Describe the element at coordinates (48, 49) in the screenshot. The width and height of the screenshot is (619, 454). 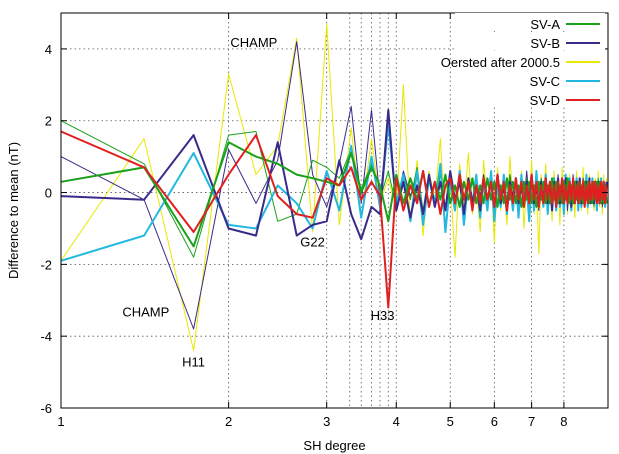
I see `y-tick-label: 4` at that location.